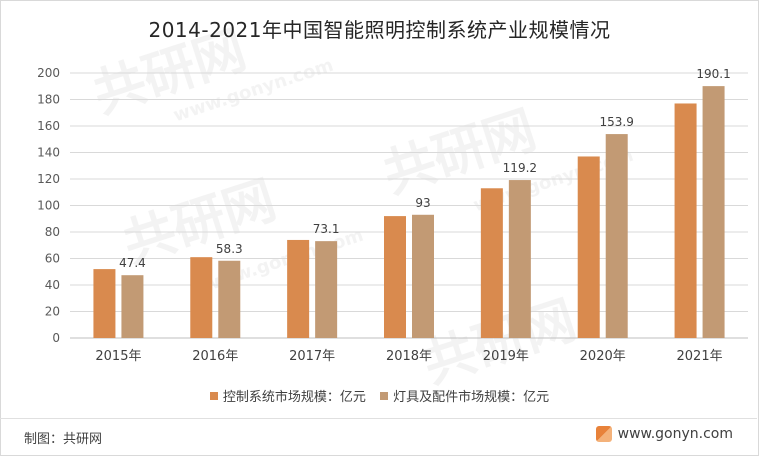  Describe the element at coordinates (471, 397) in the screenshot. I see `legend-label-series2: 灯具及配件市场规模：亿元` at that location.